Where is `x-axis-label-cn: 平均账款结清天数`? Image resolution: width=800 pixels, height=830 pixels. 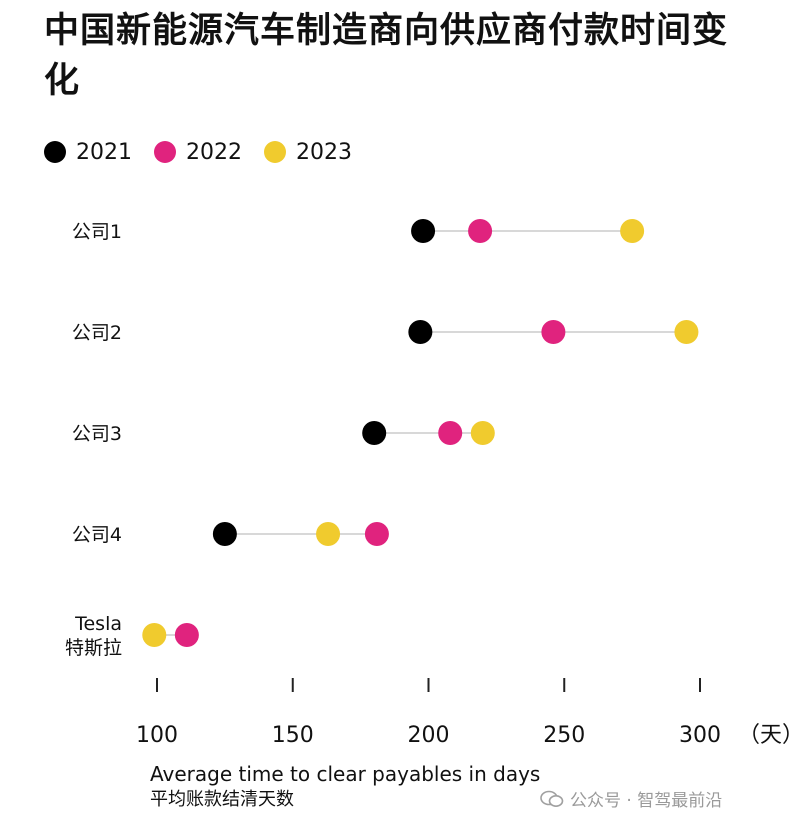
x-axis-label-cn: 平均账款结清天数 is located at coordinates (222, 799).